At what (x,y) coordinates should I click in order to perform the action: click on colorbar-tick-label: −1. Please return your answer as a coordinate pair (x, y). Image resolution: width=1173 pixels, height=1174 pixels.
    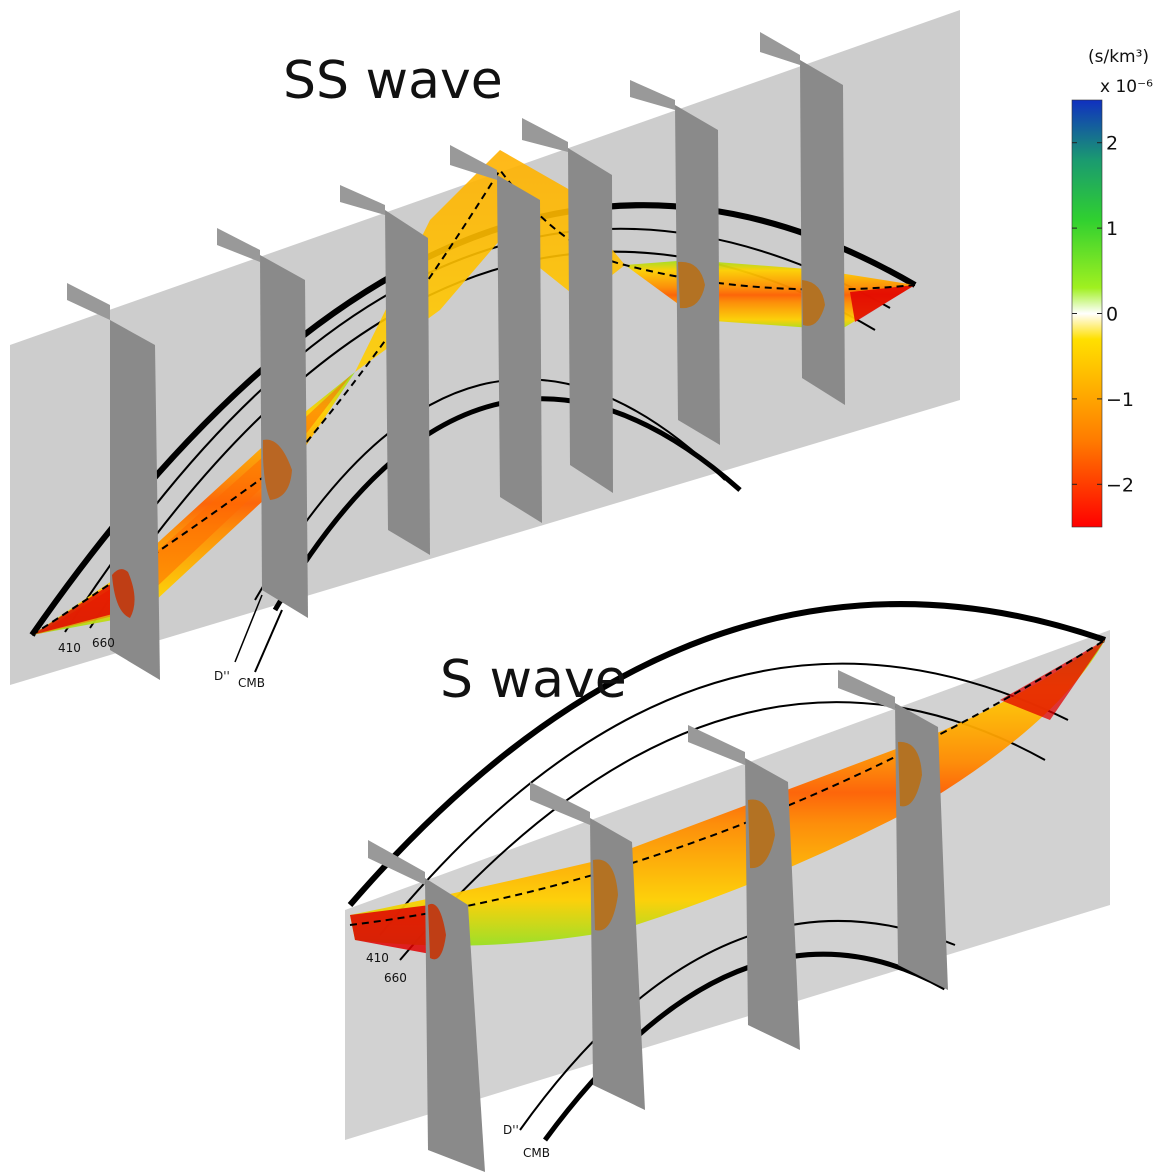
    Looking at the image, I should click on (1120, 400).